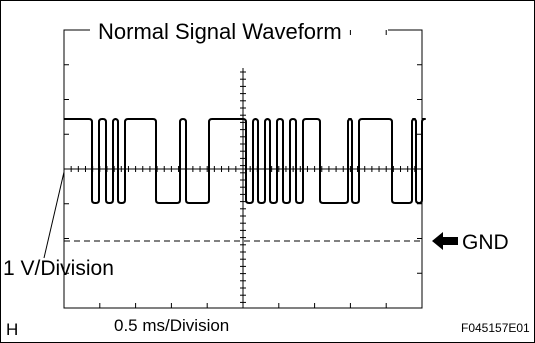  I want to click on horizontal-scale-label: 0.5 ms/Division, so click(172, 325).